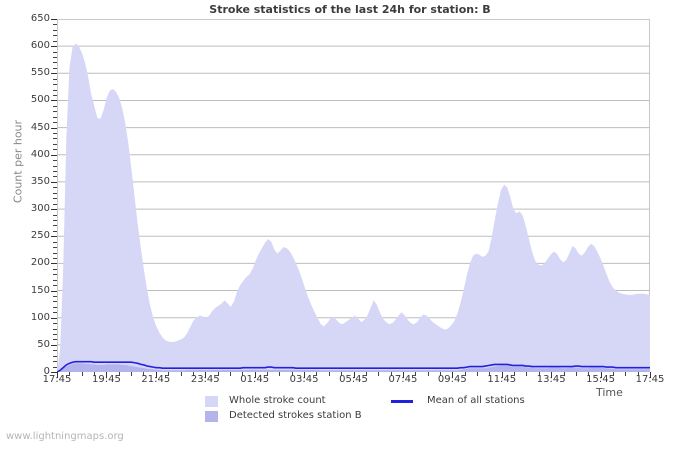 The height and width of the screenshot is (450, 700). I want to click on y-tick-label: 500, so click(40, 100).